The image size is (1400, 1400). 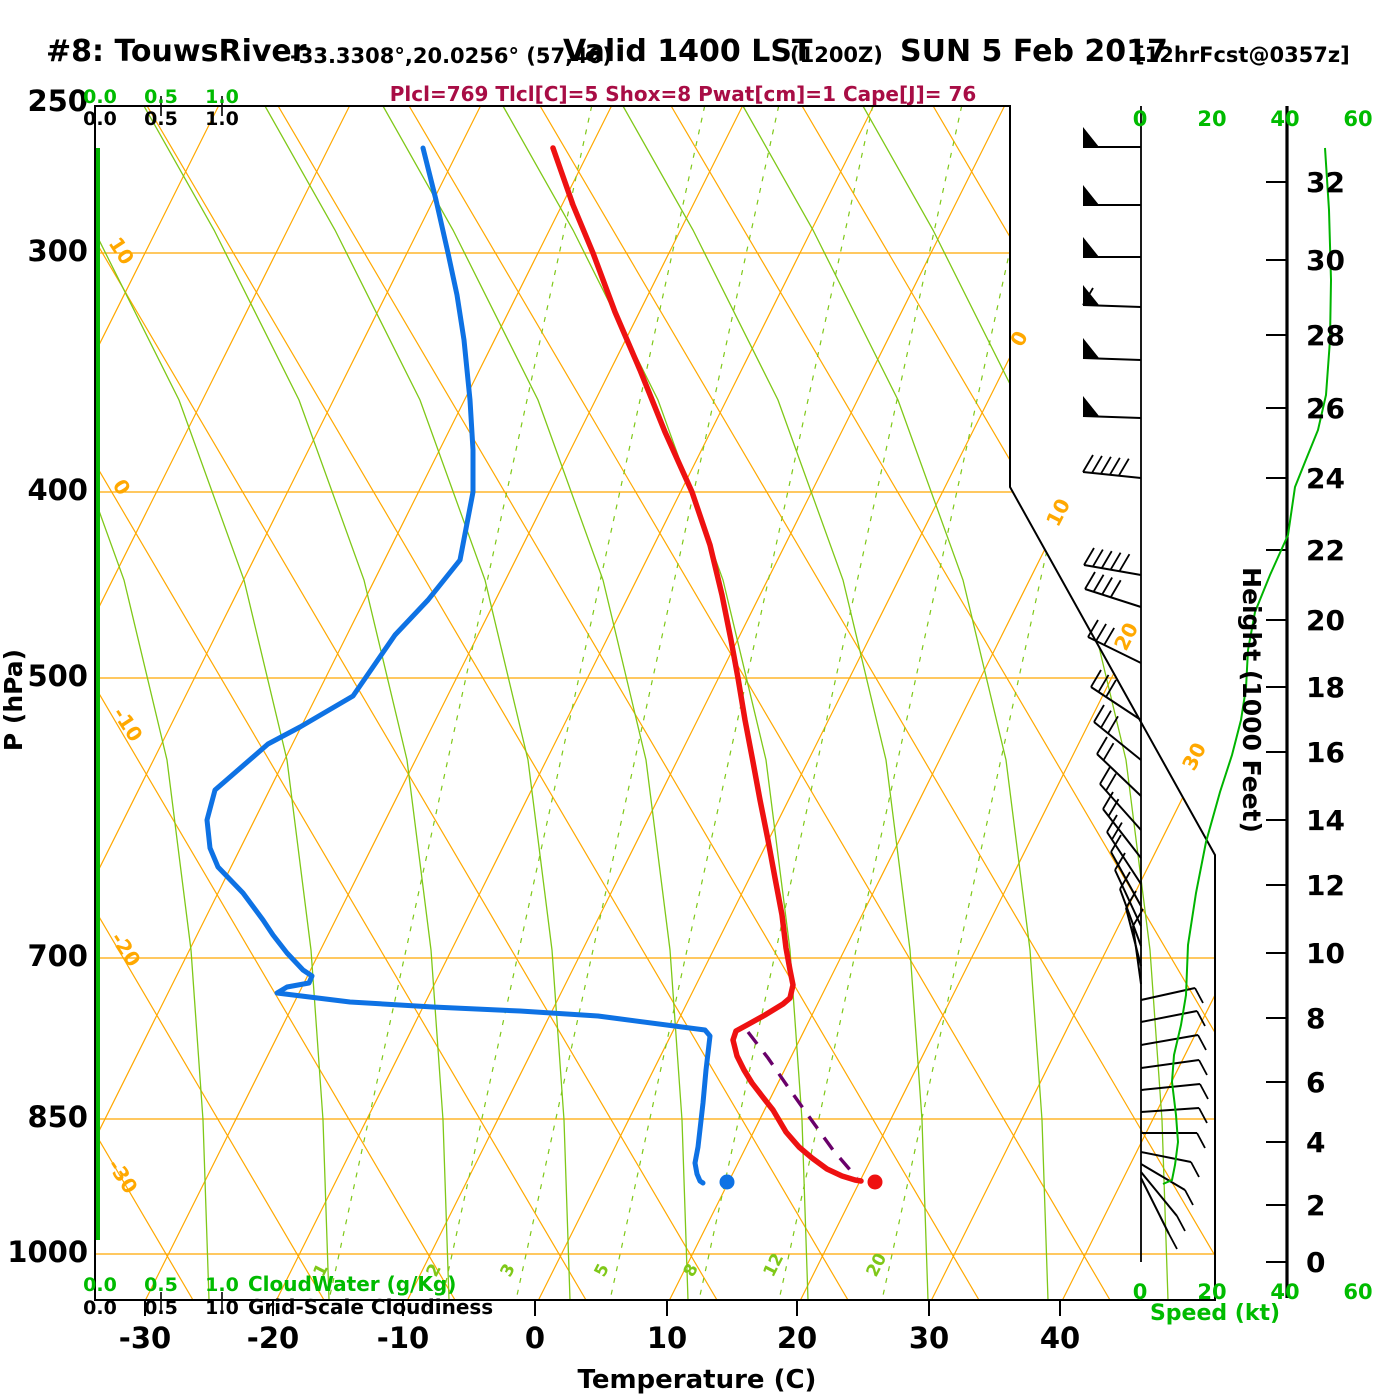 I want to click on cloudiness-scale-bottom: 0.0, so click(x=100, y=1308).